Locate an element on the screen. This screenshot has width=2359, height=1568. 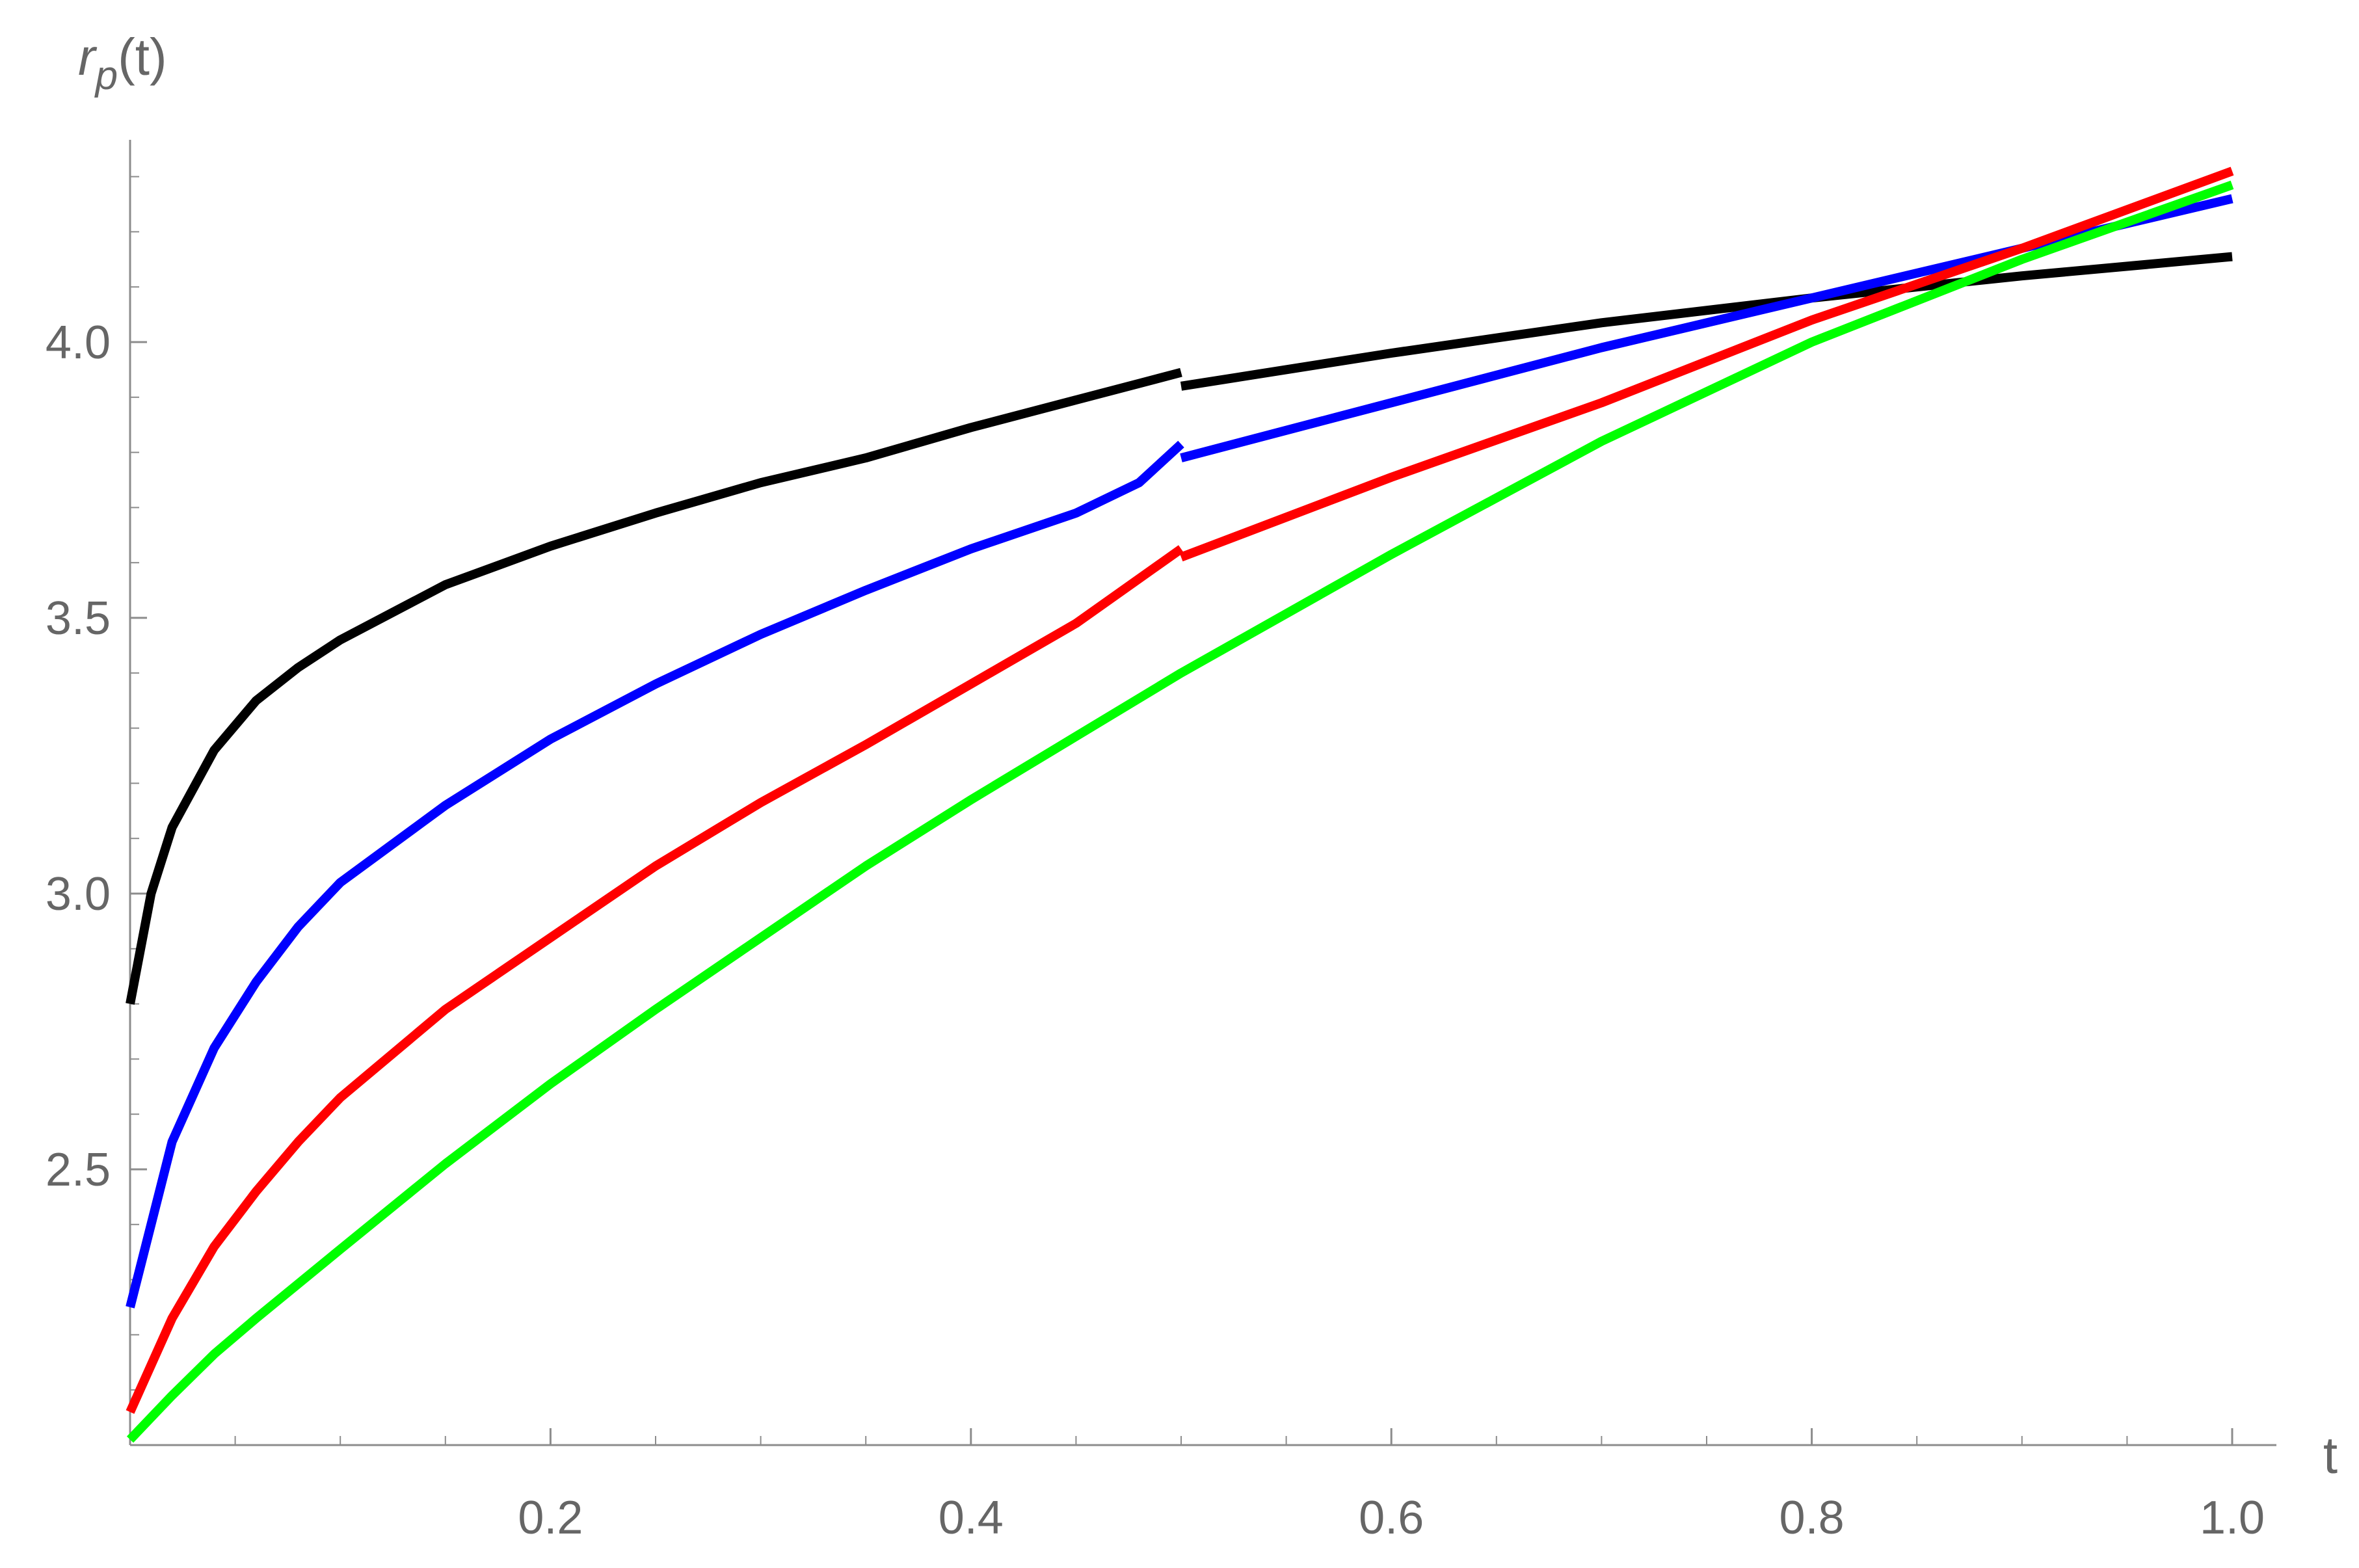
y-tick-label: 3.0 is located at coordinates (78, 894).